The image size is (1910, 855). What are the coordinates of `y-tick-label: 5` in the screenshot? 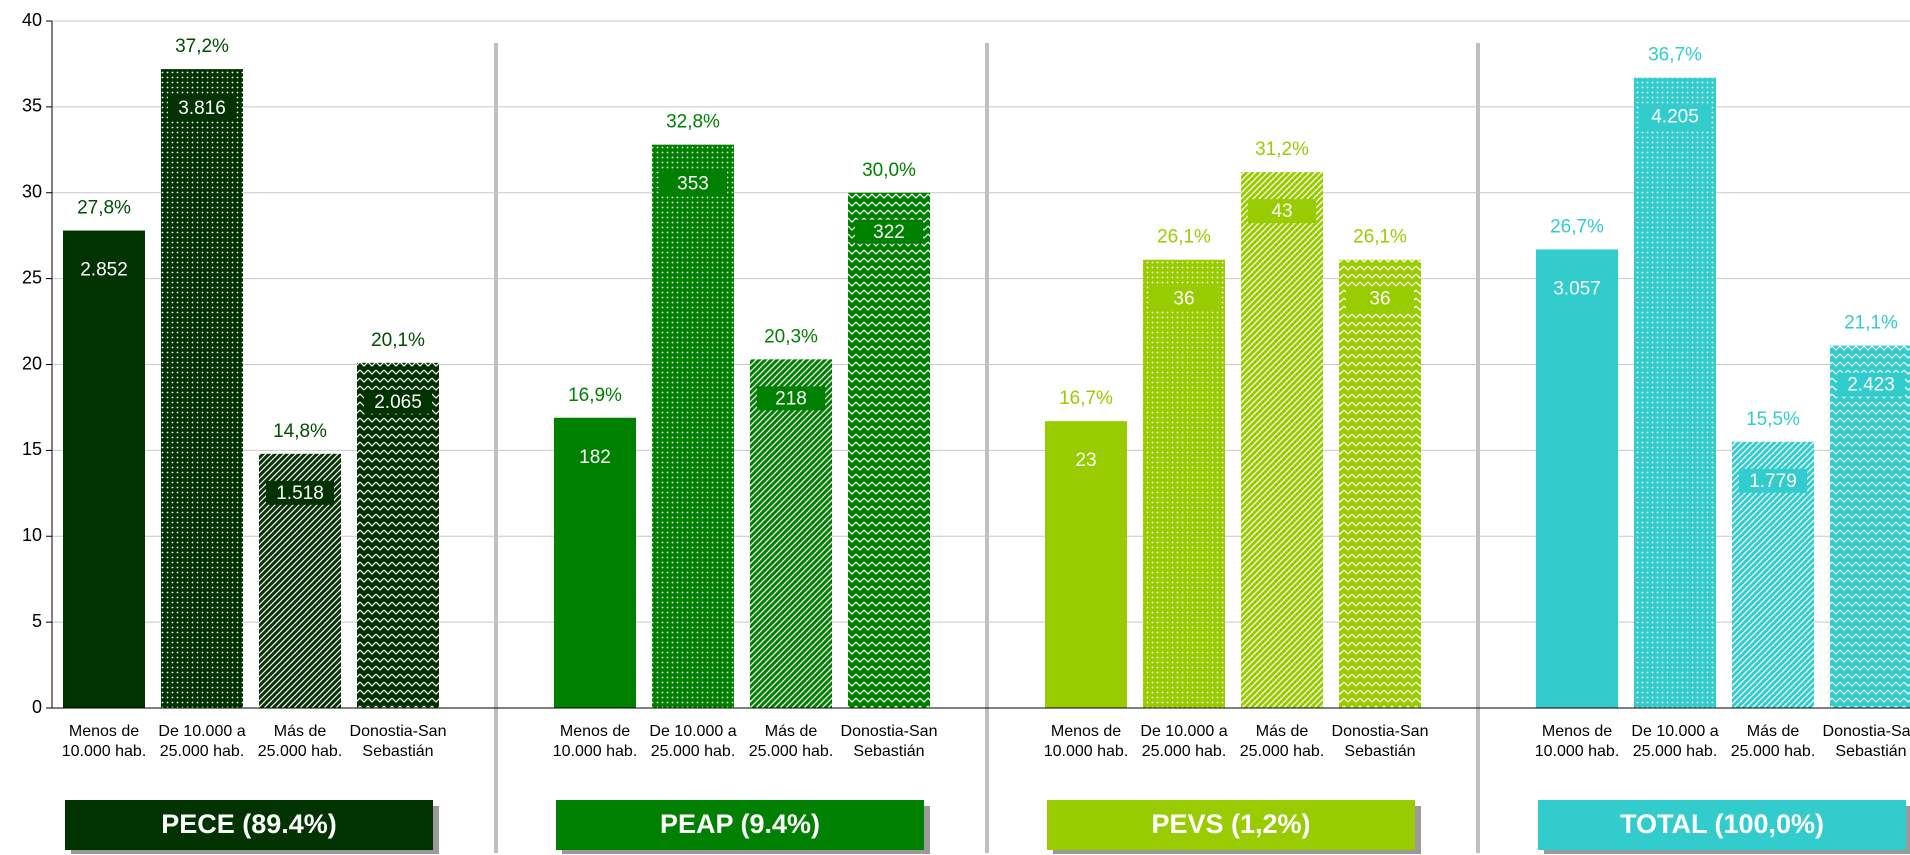 It's located at (37, 621).